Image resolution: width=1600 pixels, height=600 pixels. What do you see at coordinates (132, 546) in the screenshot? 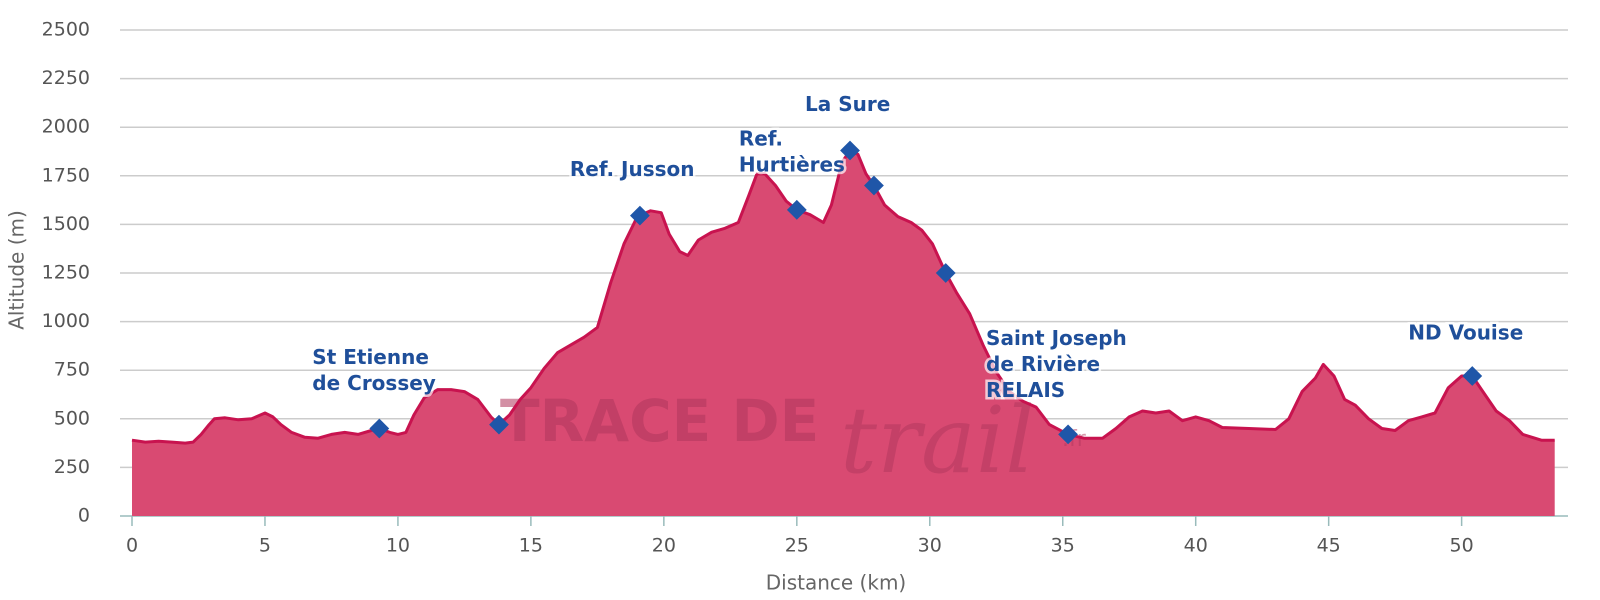
I see `x-tick-label: 0` at bounding box center [132, 546].